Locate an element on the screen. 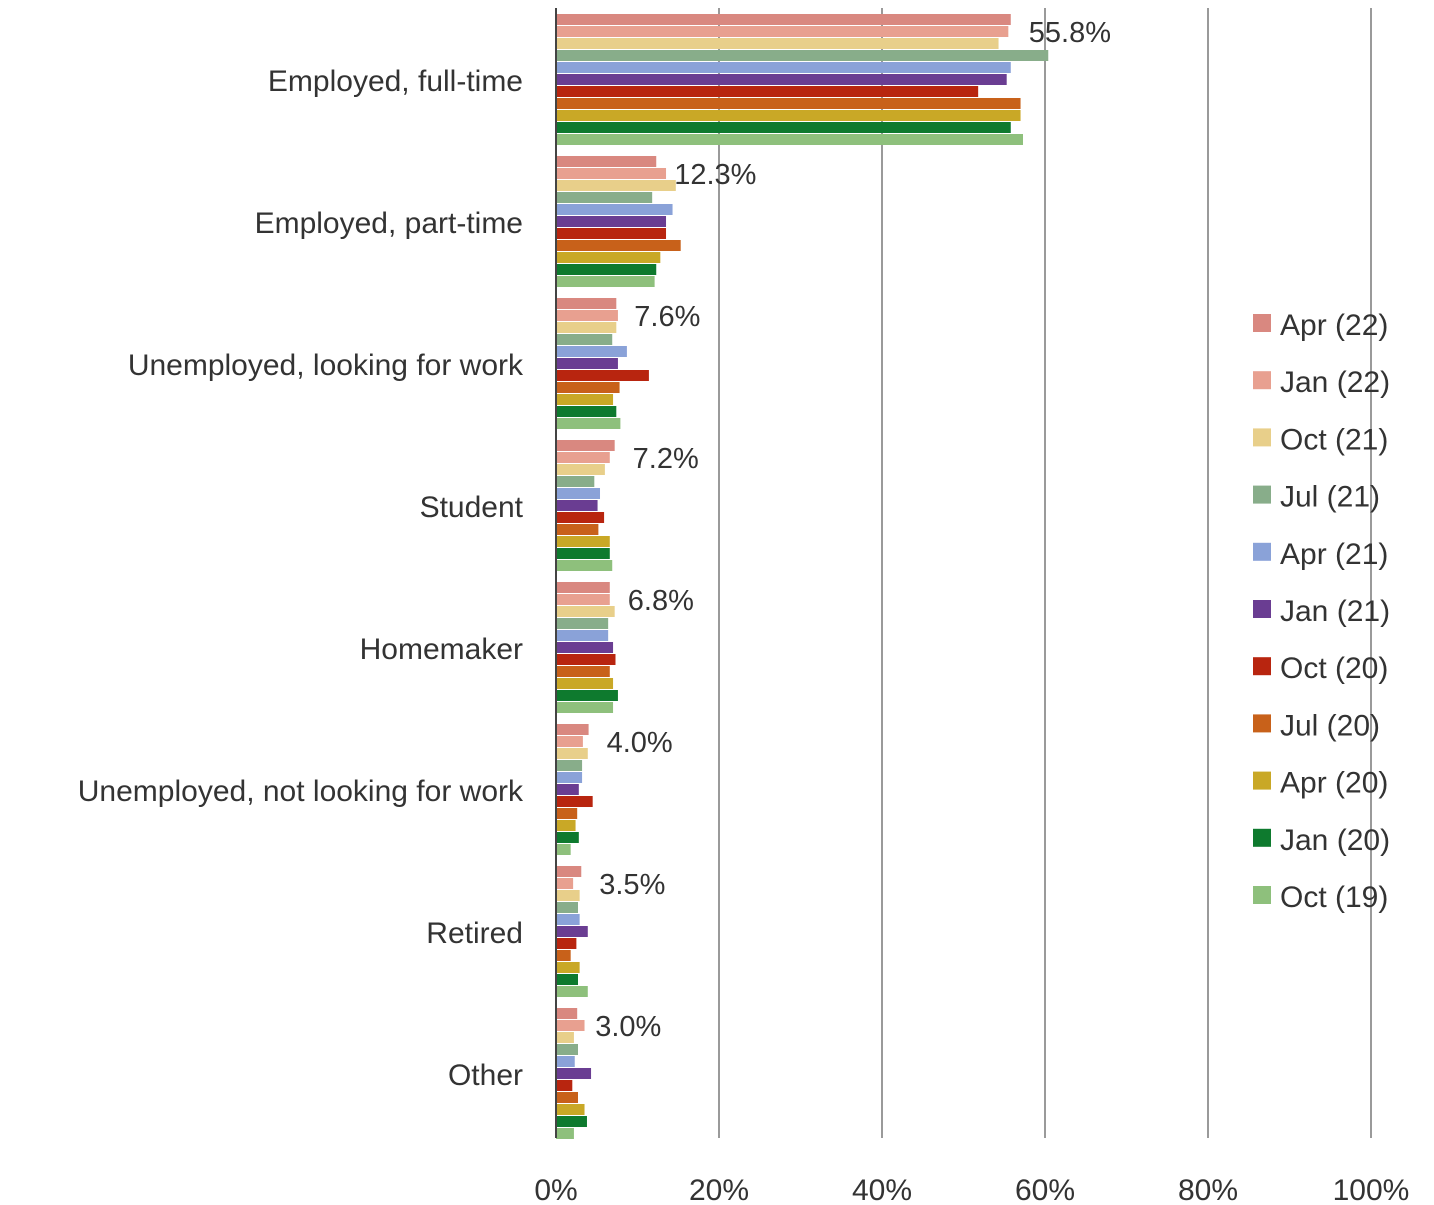  legend-label: Oct (21) is located at coordinates (1334, 439).